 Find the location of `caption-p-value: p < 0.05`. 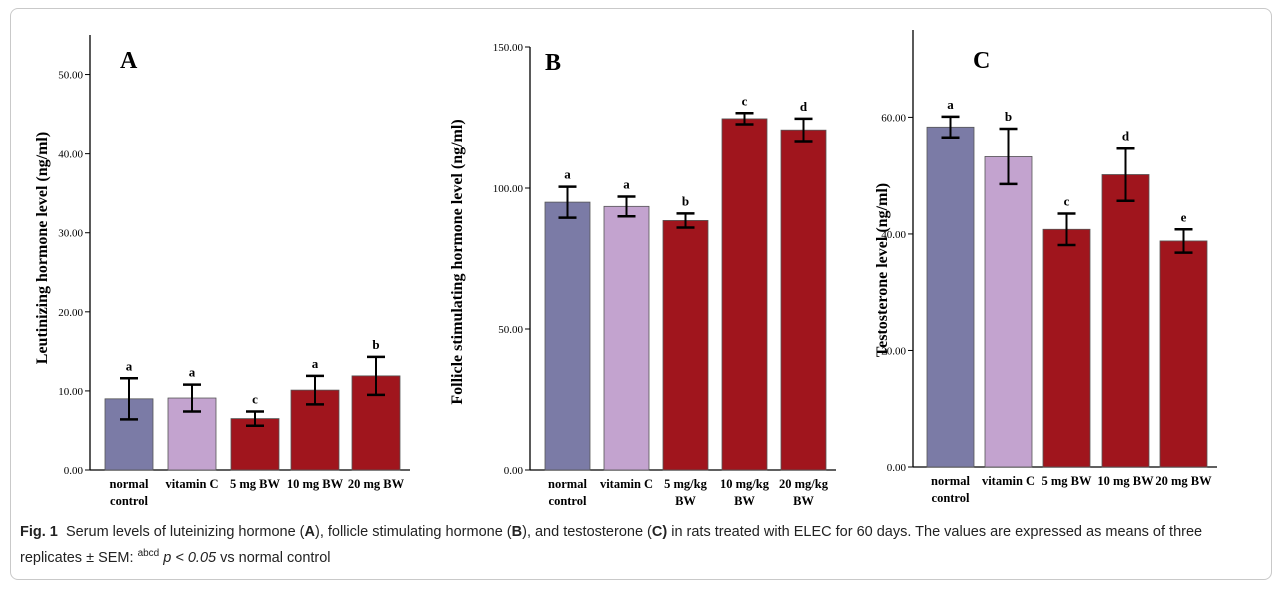

caption-p-value: p < 0.05 is located at coordinates (190, 557).